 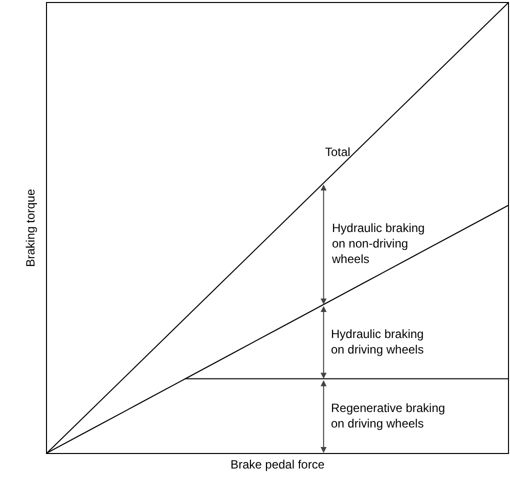 What do you see at coordinates (388, 416) in the screenshot?
I see `annotation: Regenerative braking on driving wheels` at bounding box center [388, 416].